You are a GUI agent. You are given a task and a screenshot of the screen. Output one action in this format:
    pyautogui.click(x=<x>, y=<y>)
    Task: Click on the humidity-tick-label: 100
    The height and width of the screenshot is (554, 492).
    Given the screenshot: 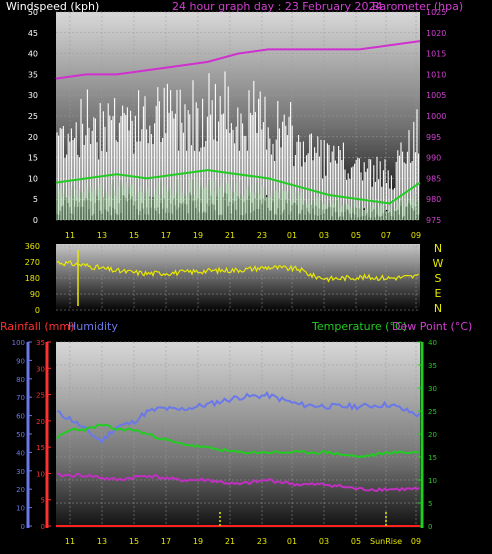 What is the action you would take?
    pyautogui.click(x=18, y=343)
    